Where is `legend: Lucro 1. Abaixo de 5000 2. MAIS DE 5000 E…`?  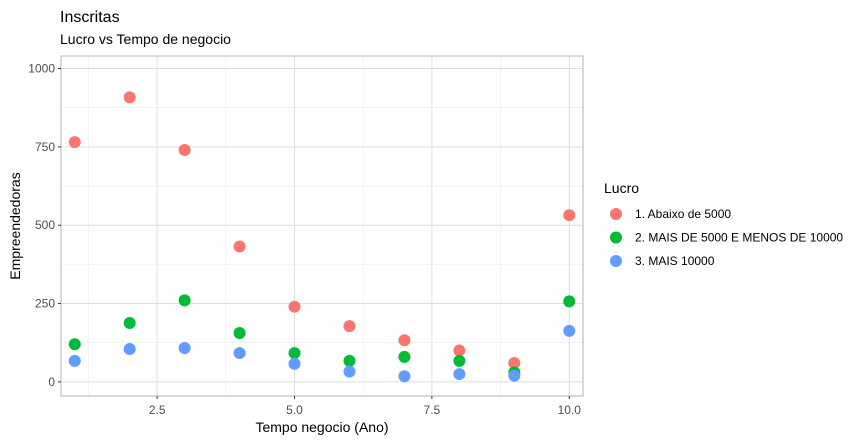 legend: Lucro 1. Abaixo de 5000 2. MAIS DE 5000 E… is located at coordinates (723, 224).